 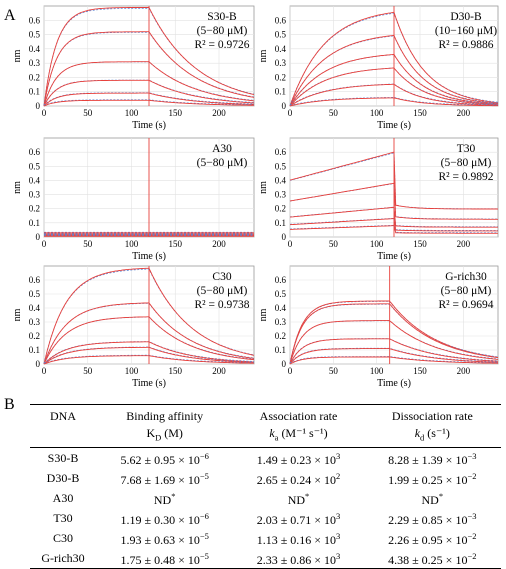 I want to click on chart2-series-3-fit, so click(x=394, y=80).